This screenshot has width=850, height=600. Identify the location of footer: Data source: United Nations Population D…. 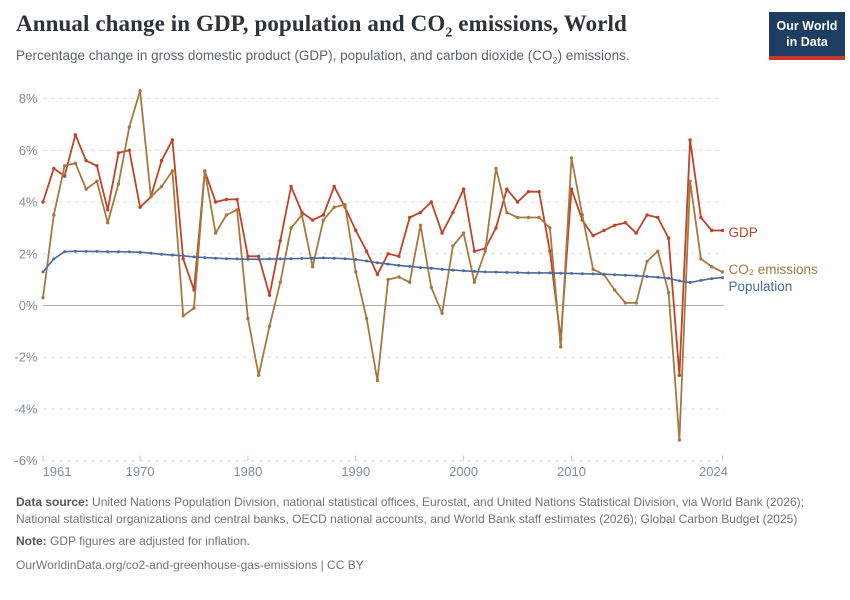
(427, 536).